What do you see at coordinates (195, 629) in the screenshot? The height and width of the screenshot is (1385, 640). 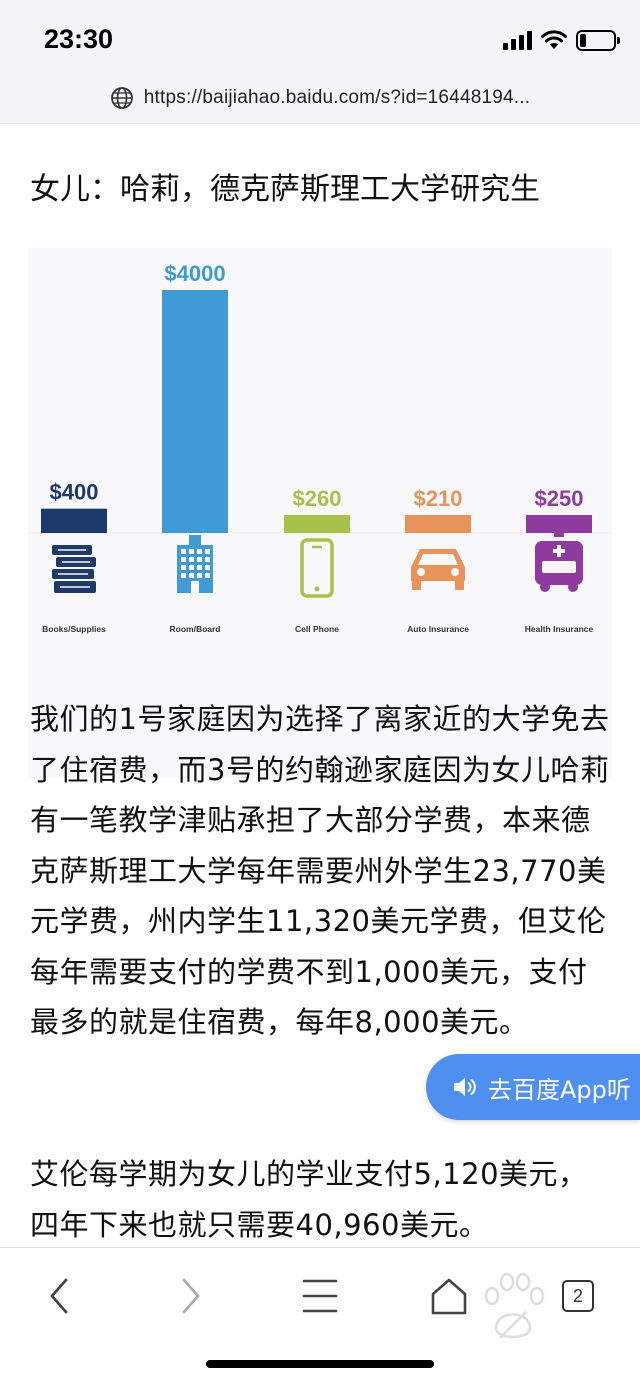 I see `category-label: Room/Board` at bounding box center [195, 629].